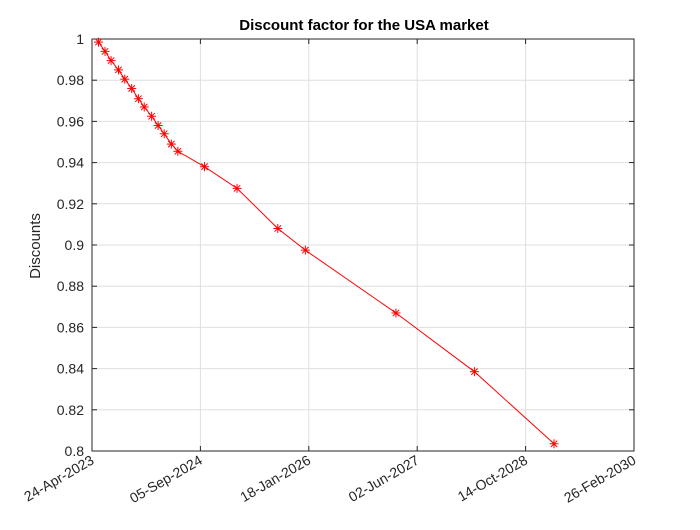  I want to click on y-tick-label: 0.9, so click(75, 245).